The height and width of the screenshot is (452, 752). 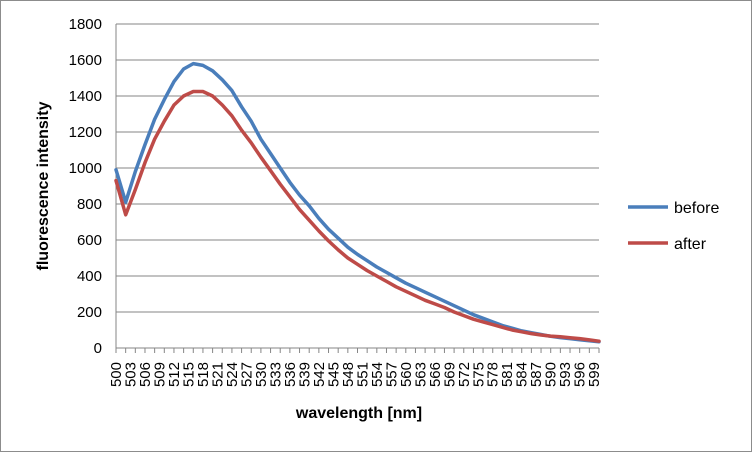 I want to click on y-tick-labels: 0 200 400 600 800 1000 1200 1400 1600 1800, so click(x=85, y=186).